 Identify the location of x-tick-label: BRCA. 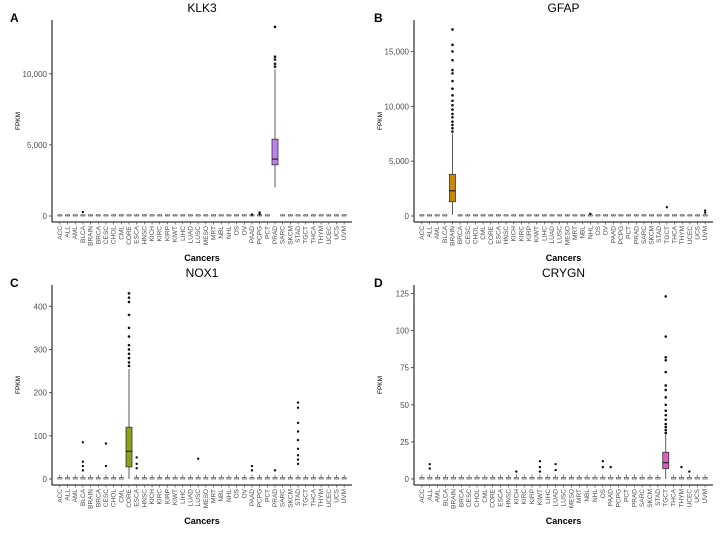
(98, 234).